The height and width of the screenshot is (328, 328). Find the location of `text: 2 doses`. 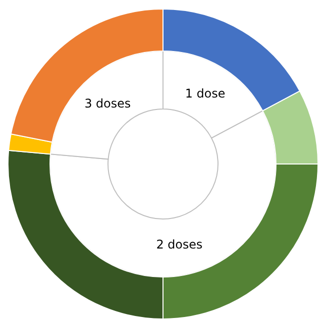

text: 2 doses is located at coordinates (179, 244).